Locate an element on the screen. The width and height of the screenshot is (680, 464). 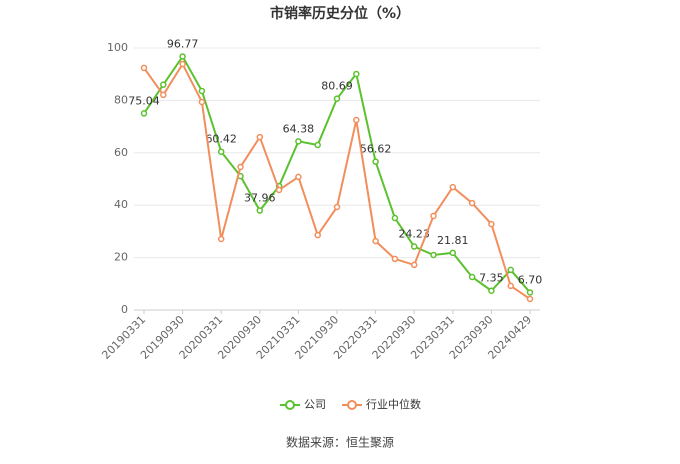
legend-label: 公司 is located at coordinates (315, 404).